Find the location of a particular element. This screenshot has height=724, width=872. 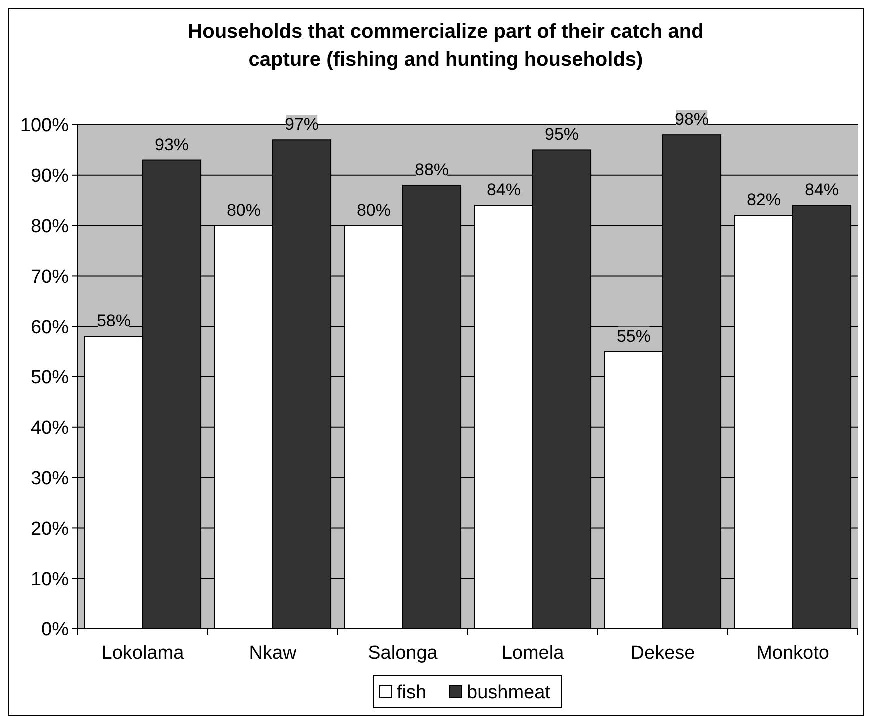

data-label: 55% is located at coordinates (633, 336).